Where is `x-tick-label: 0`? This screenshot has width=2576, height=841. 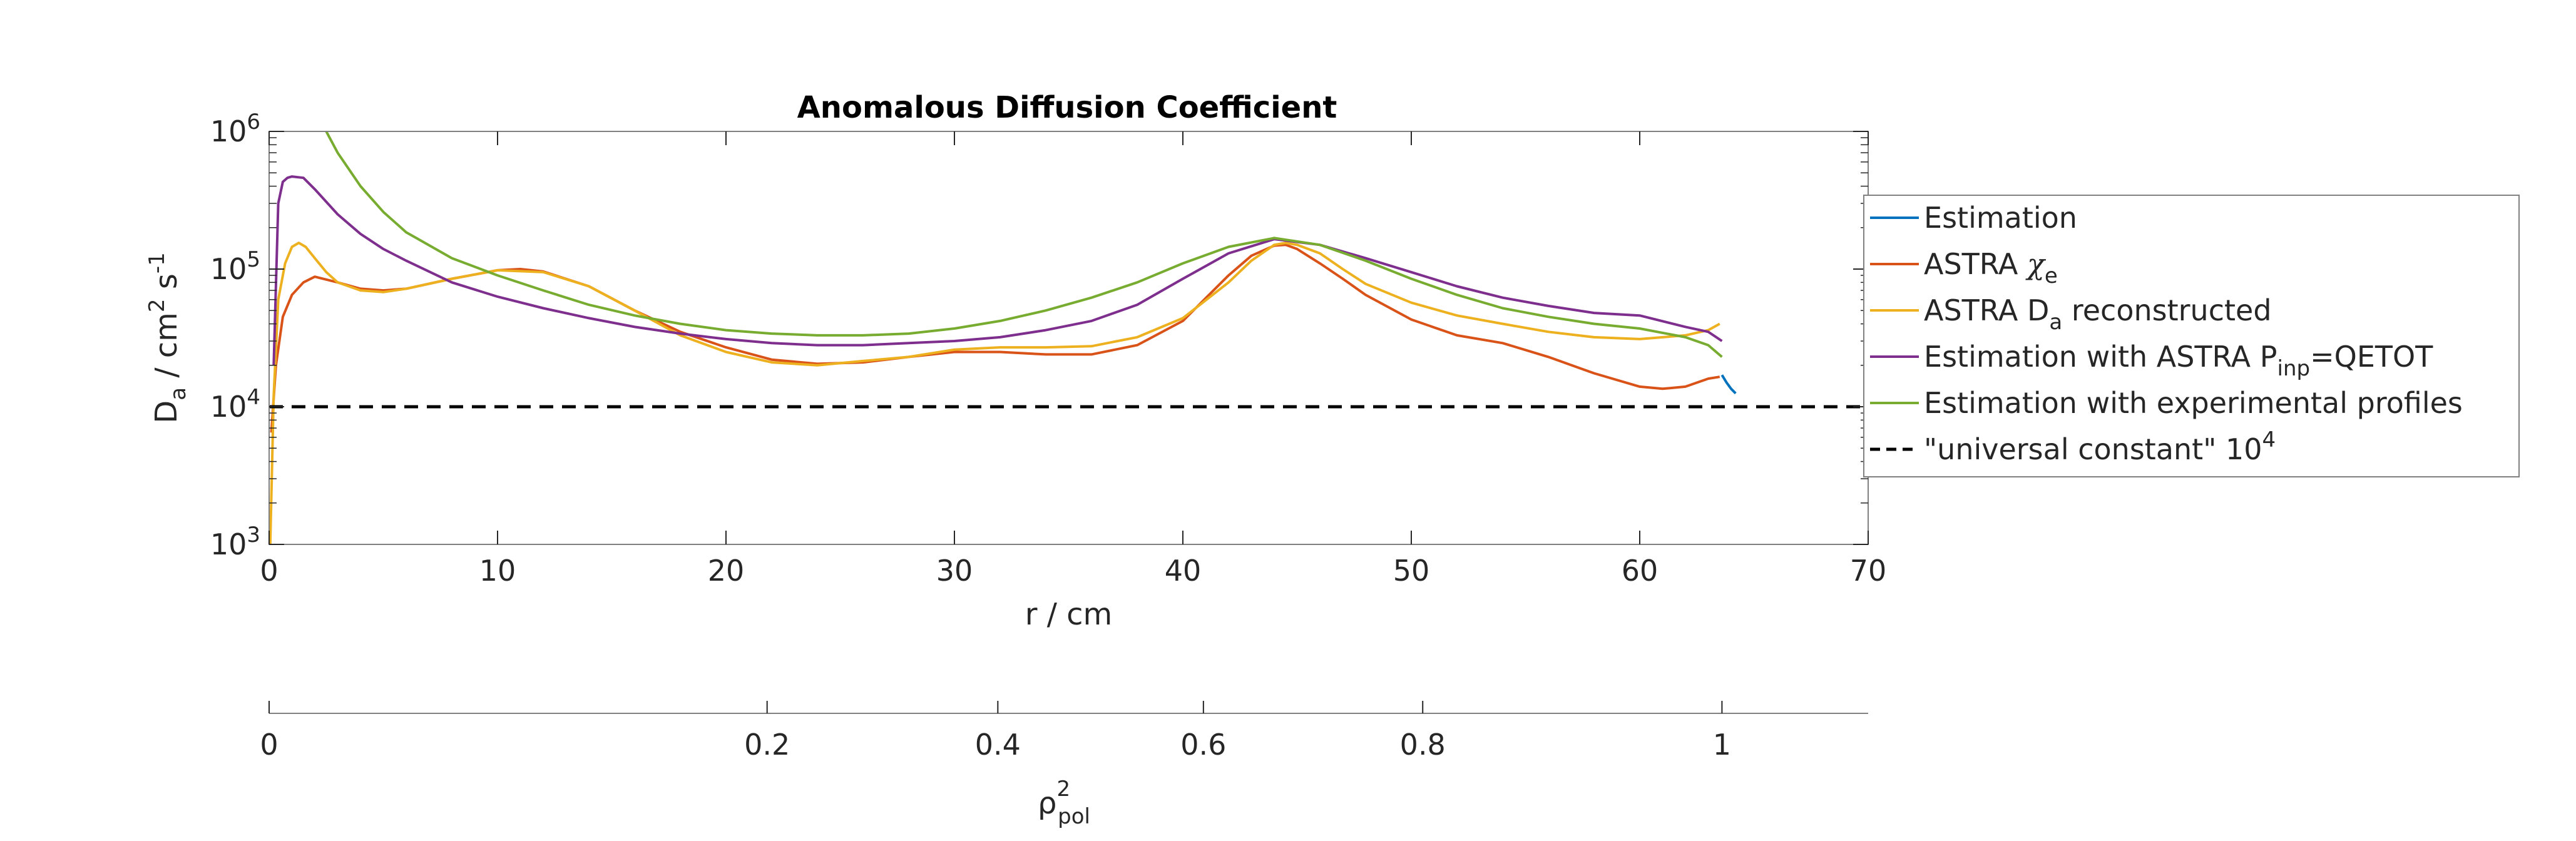 x-tick-label: 0 is located at coordinates (269, 571).